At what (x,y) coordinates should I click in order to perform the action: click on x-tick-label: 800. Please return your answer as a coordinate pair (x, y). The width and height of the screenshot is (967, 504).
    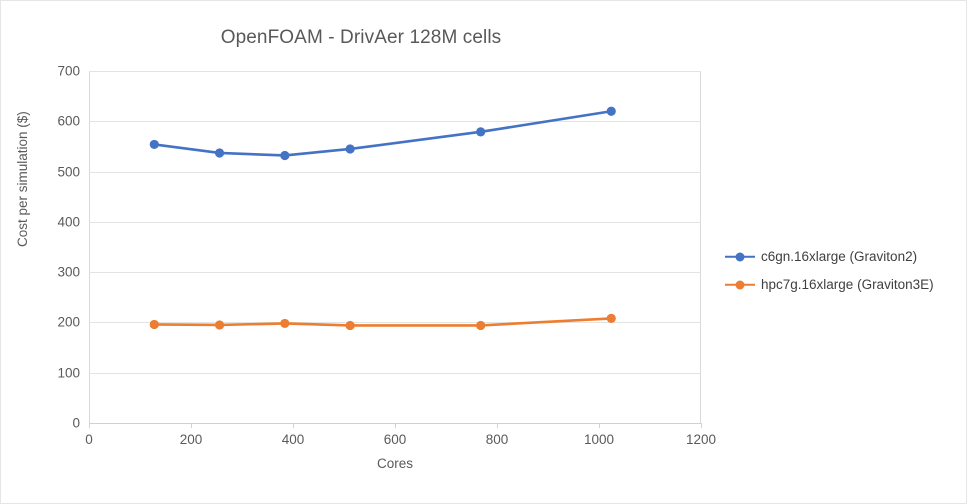
    Looking at the image, I should click on (497, 439).